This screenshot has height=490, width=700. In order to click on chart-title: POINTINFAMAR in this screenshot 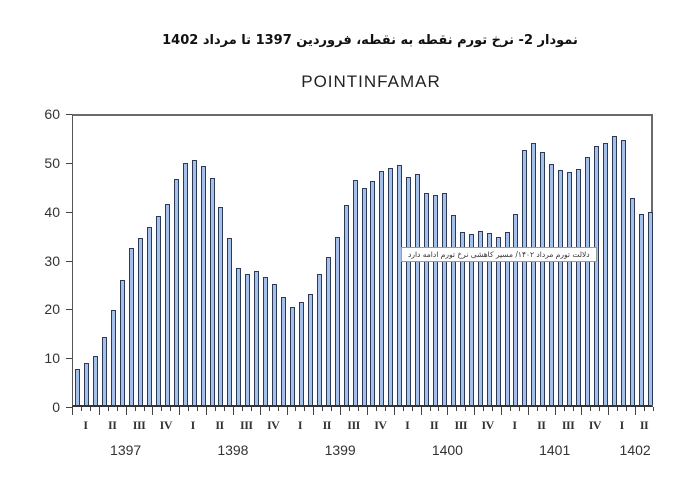, I will do `click(371, 81)`.